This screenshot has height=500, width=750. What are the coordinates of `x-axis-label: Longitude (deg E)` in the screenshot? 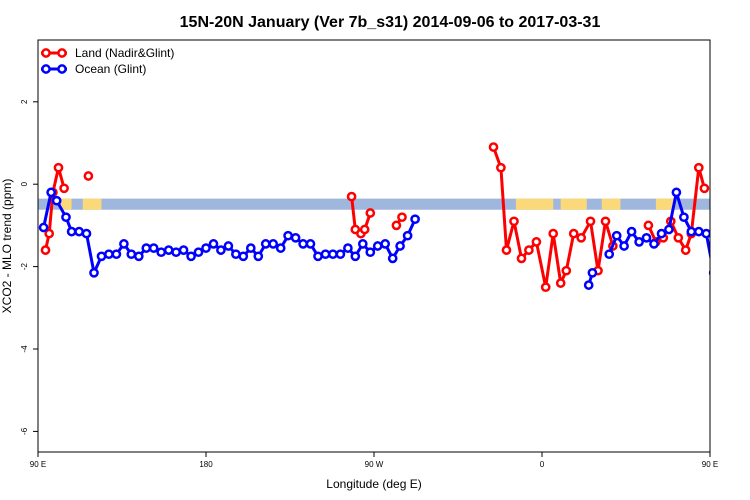 It's located at (373, 484).